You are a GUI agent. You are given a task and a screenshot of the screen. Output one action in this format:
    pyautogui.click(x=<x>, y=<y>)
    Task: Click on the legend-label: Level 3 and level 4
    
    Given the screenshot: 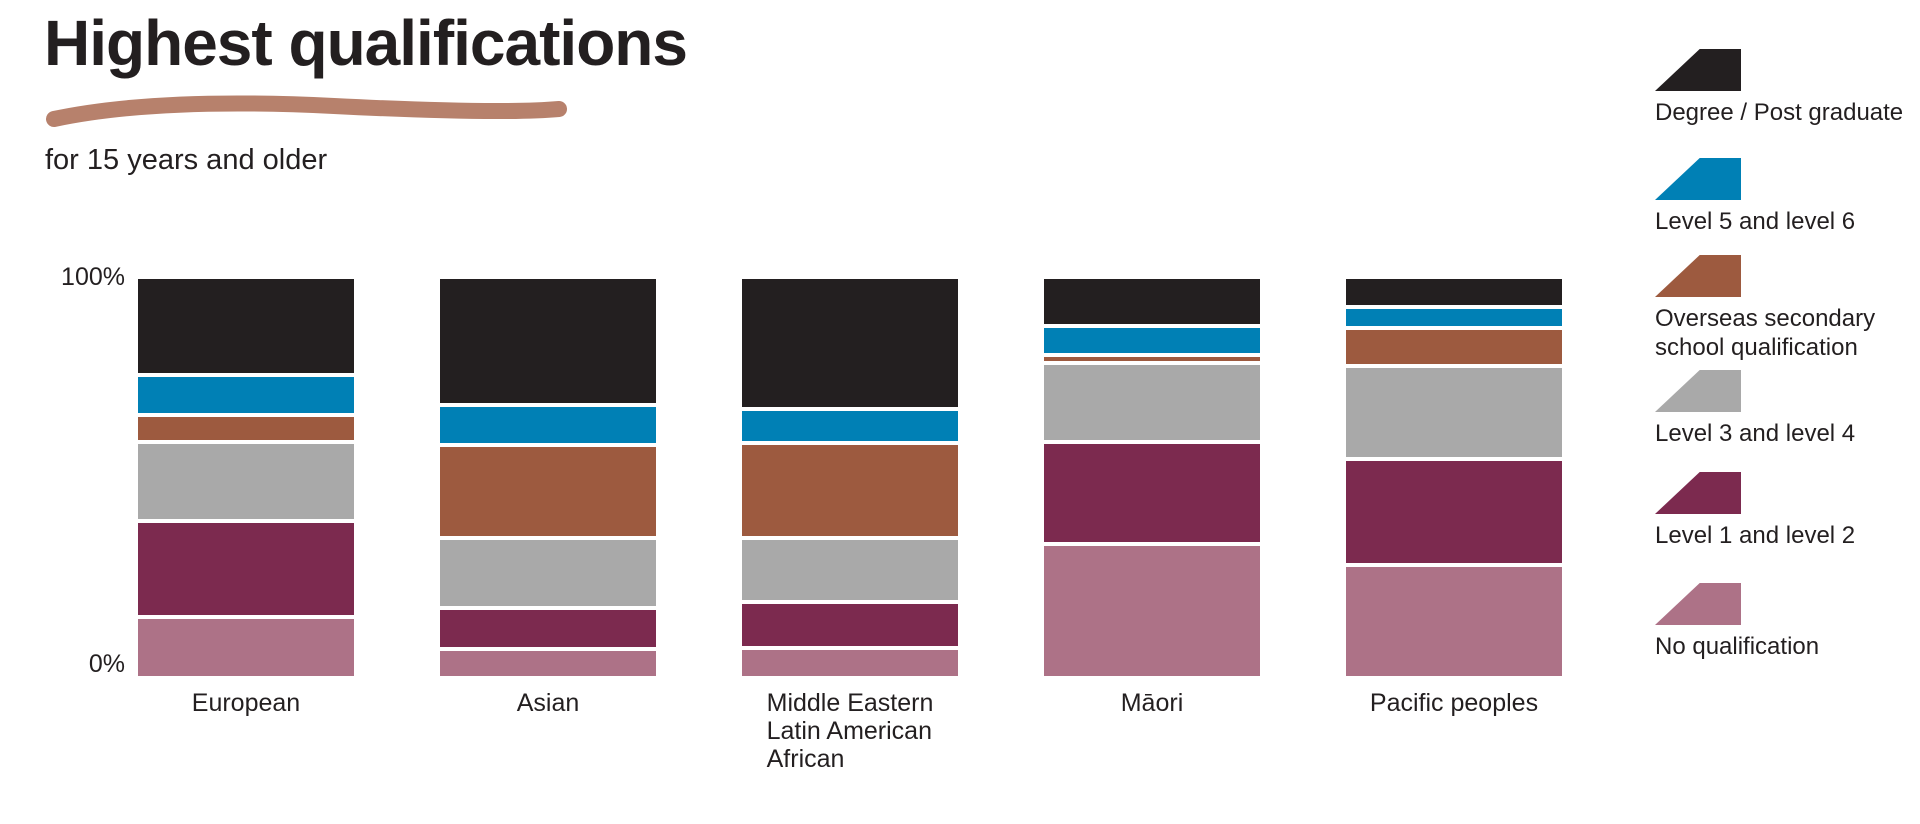 What is the action you would take?
    pyautogui.click(x=1755, y=433)
    